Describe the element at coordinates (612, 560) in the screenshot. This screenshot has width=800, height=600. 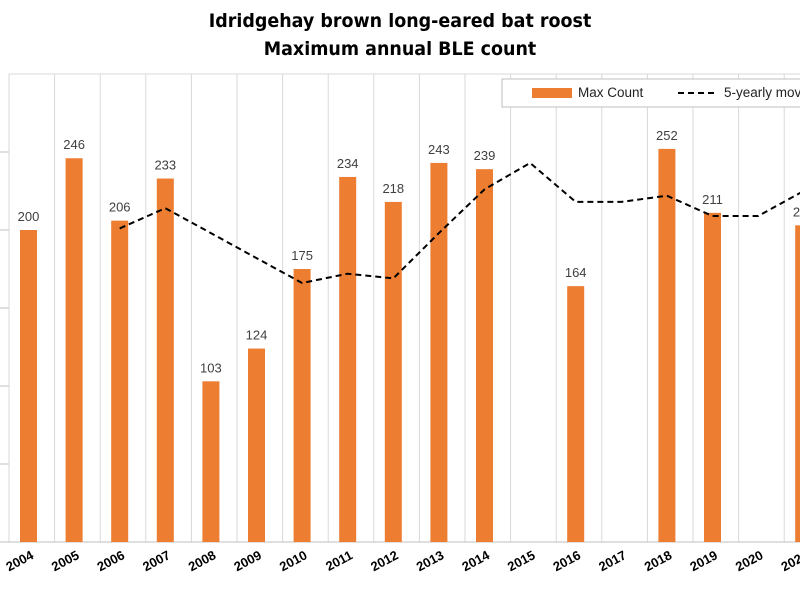
I see `x-tick-label: 2017` at that location.